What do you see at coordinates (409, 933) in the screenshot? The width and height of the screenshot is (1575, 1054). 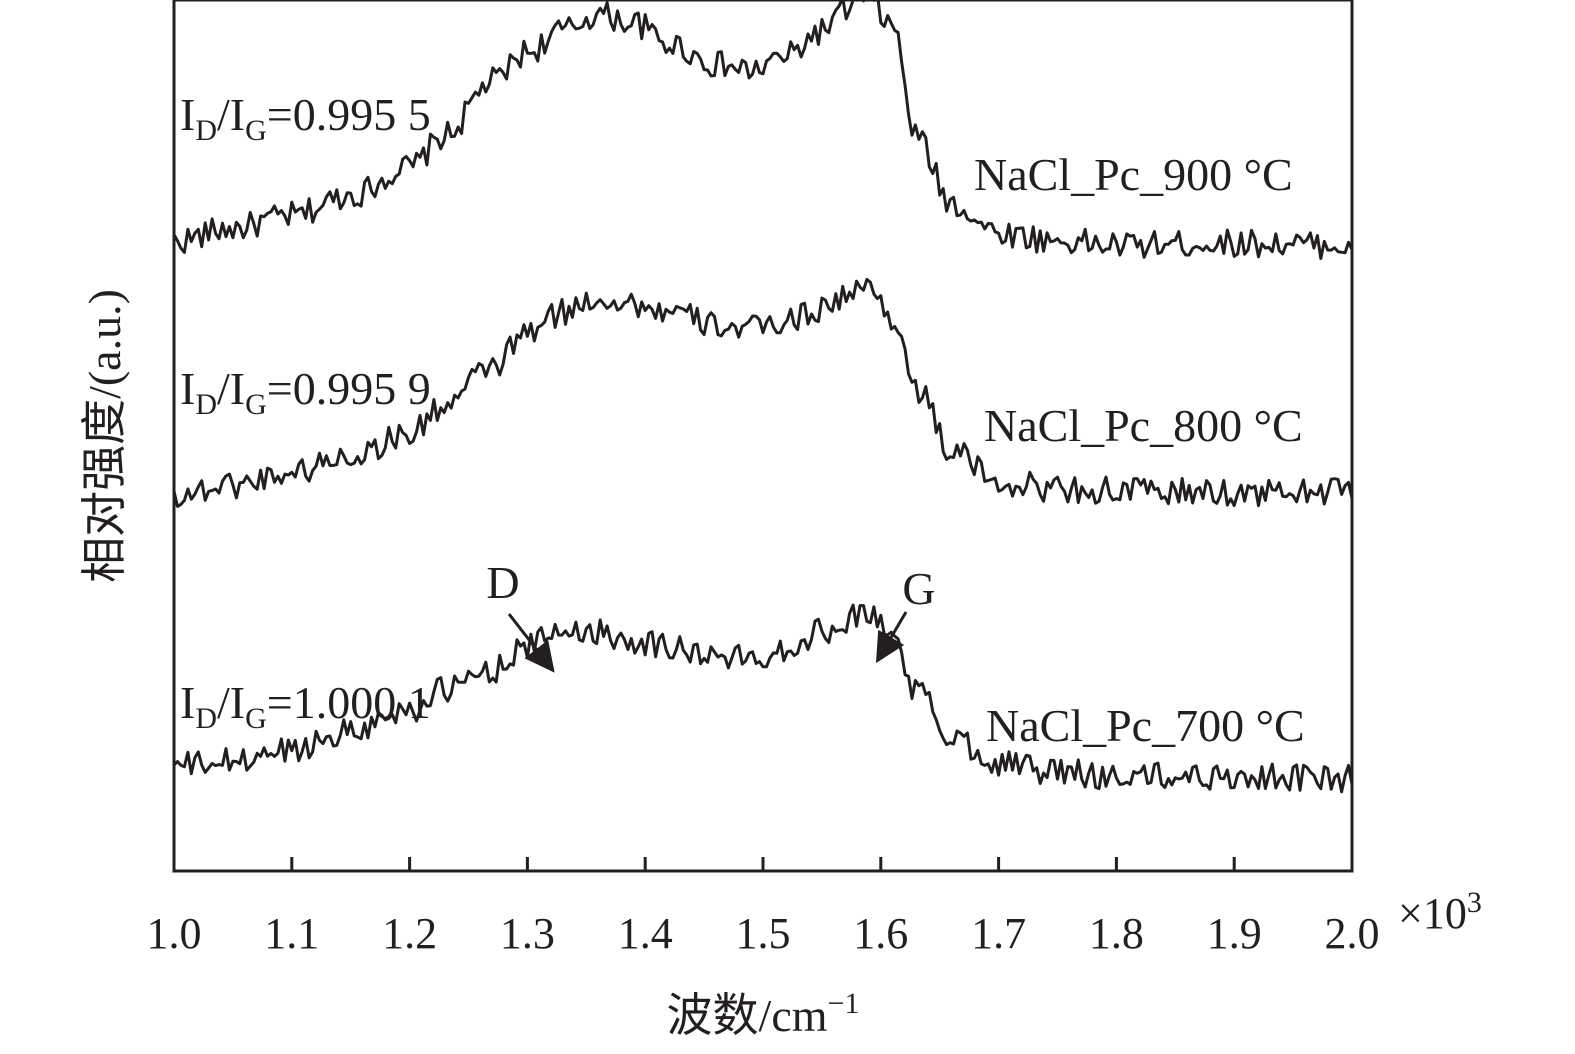 I see `x-tick-label: 1.2` at bounding box center [409, 933].